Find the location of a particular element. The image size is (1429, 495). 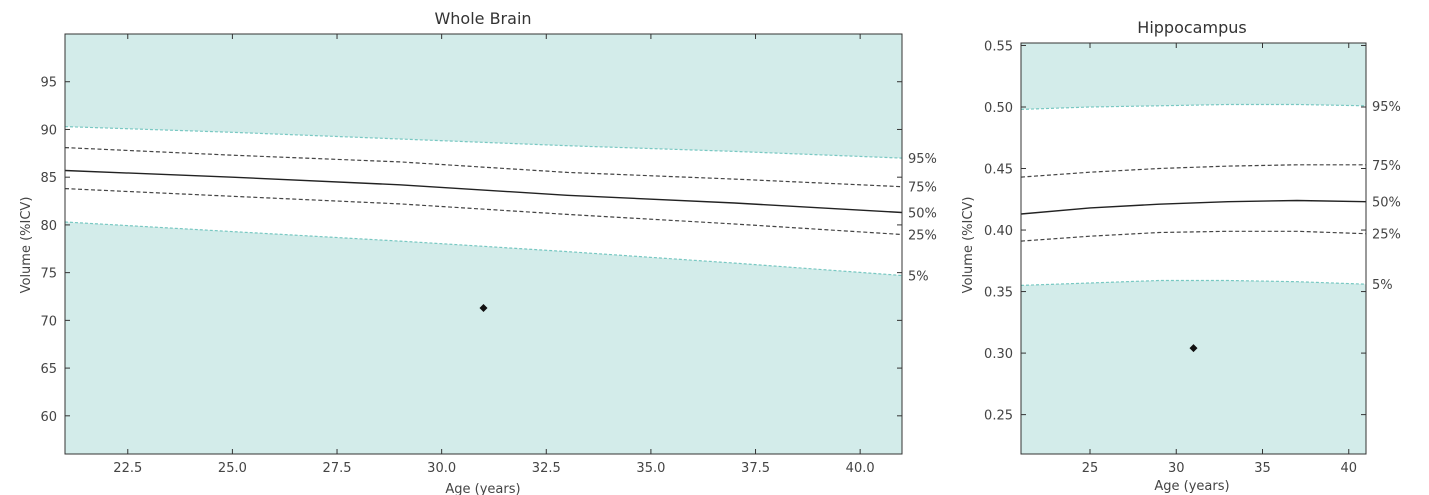

chart-title: Whole Brain is located at coordinates (482, 18).